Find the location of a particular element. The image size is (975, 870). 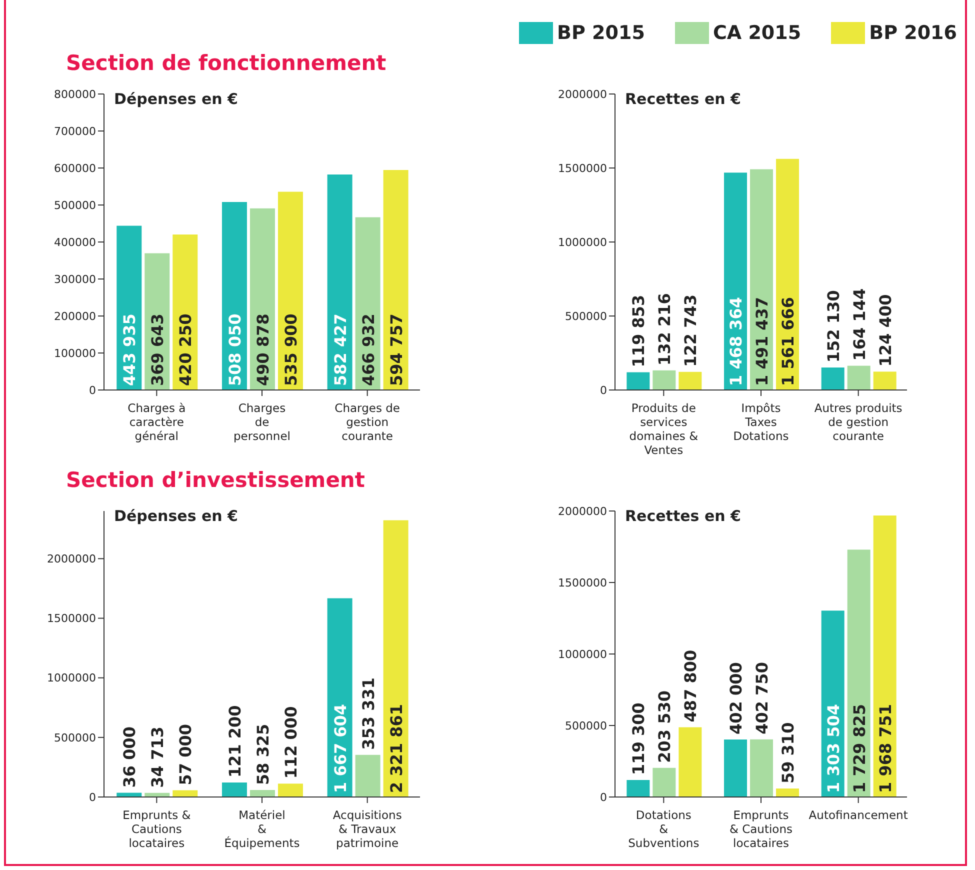

x-tick-label: Autres produits de gestion courante is located at coordinates (858, 422).